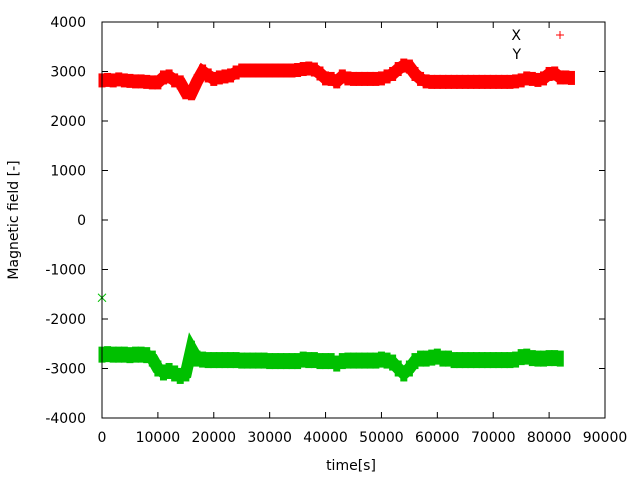  Describe the element at coordinates (537, 45) in the screenshot. I see `legend: X Y` at that location.